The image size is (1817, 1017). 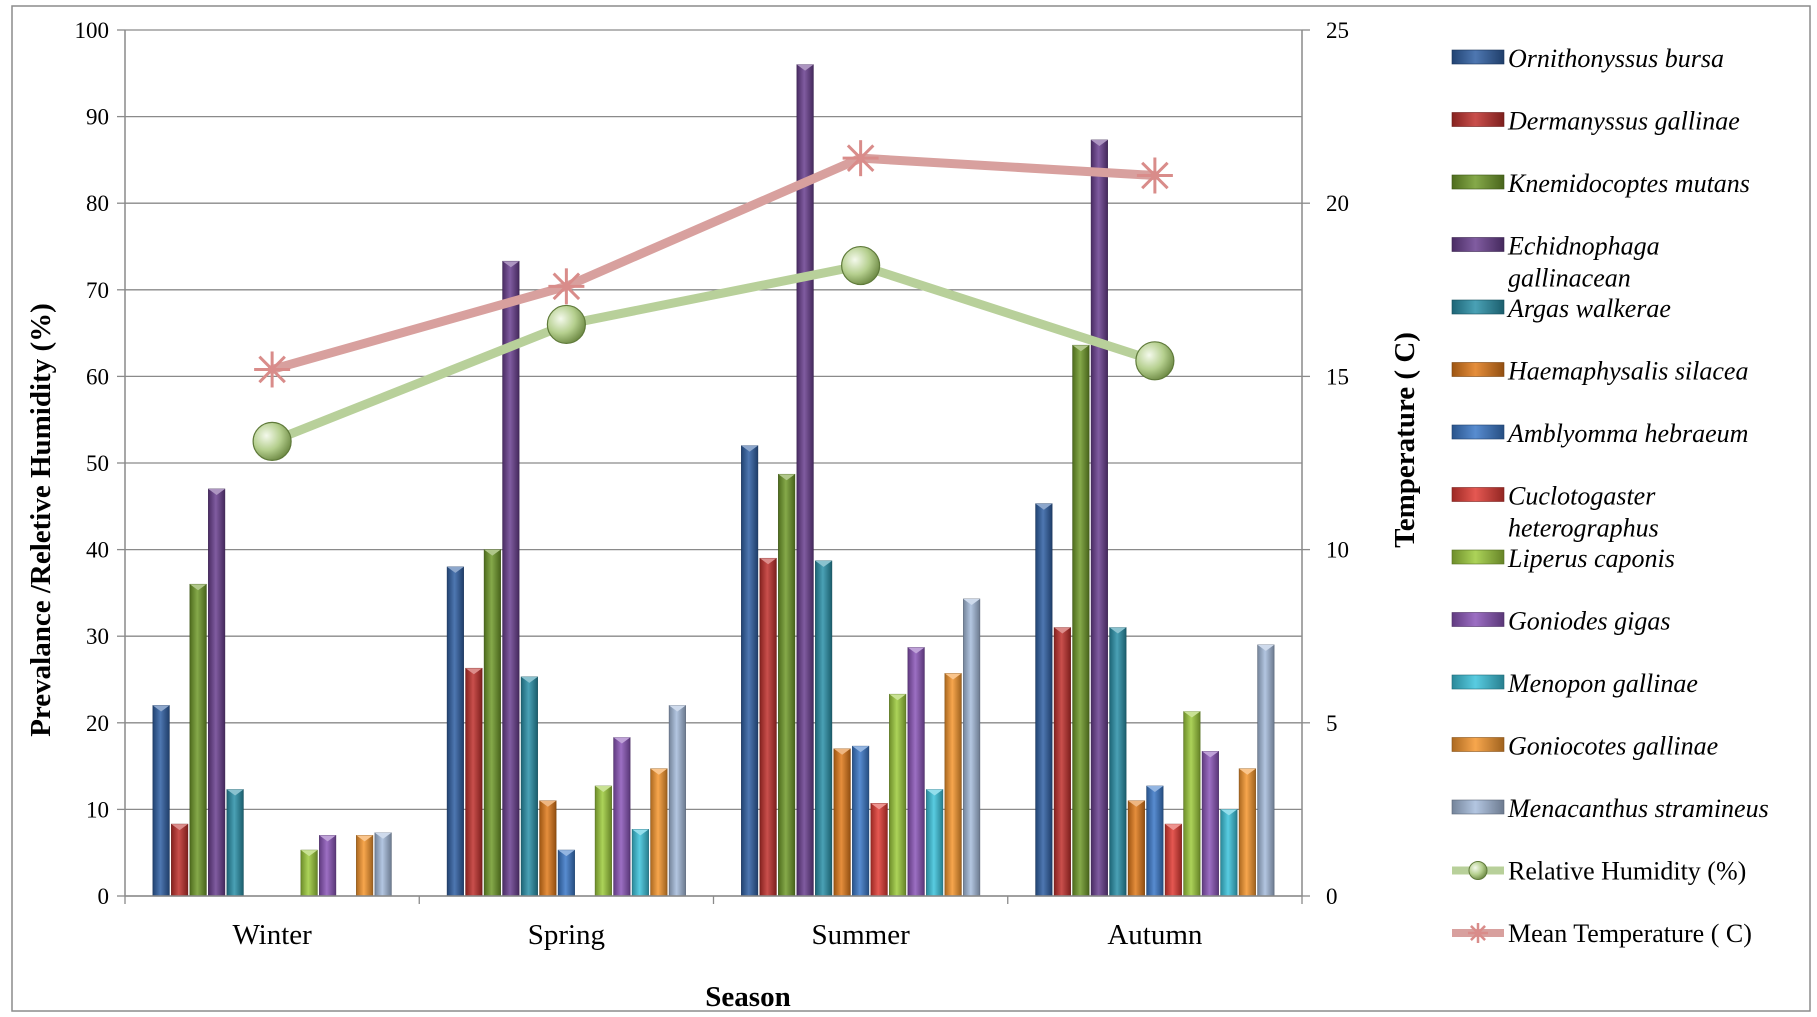 I want to click on legend-entry: Cuclotogaster heterographus, so click(x=1555, y=512).